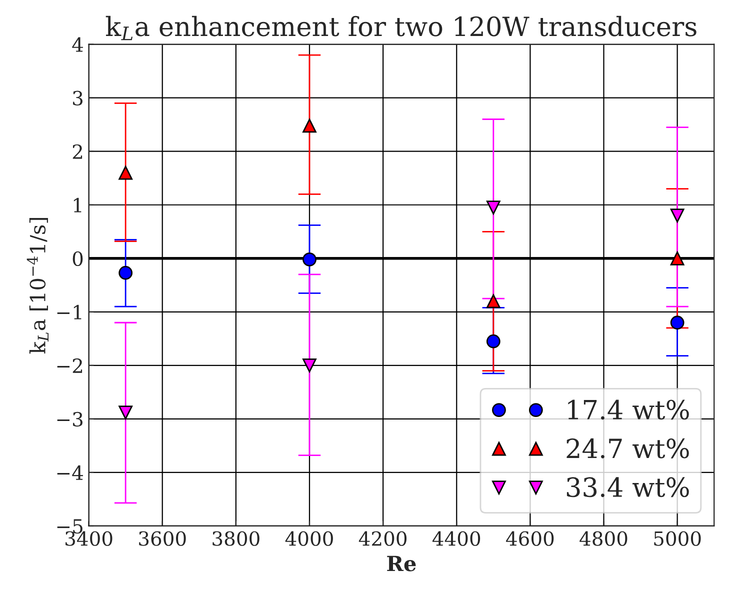 This screenshot has width=740, height=591. What do you see at coordinates (162, 538) in the screenshot?
I see `x-tick-label: 3600` at bounding box center [162, 538].